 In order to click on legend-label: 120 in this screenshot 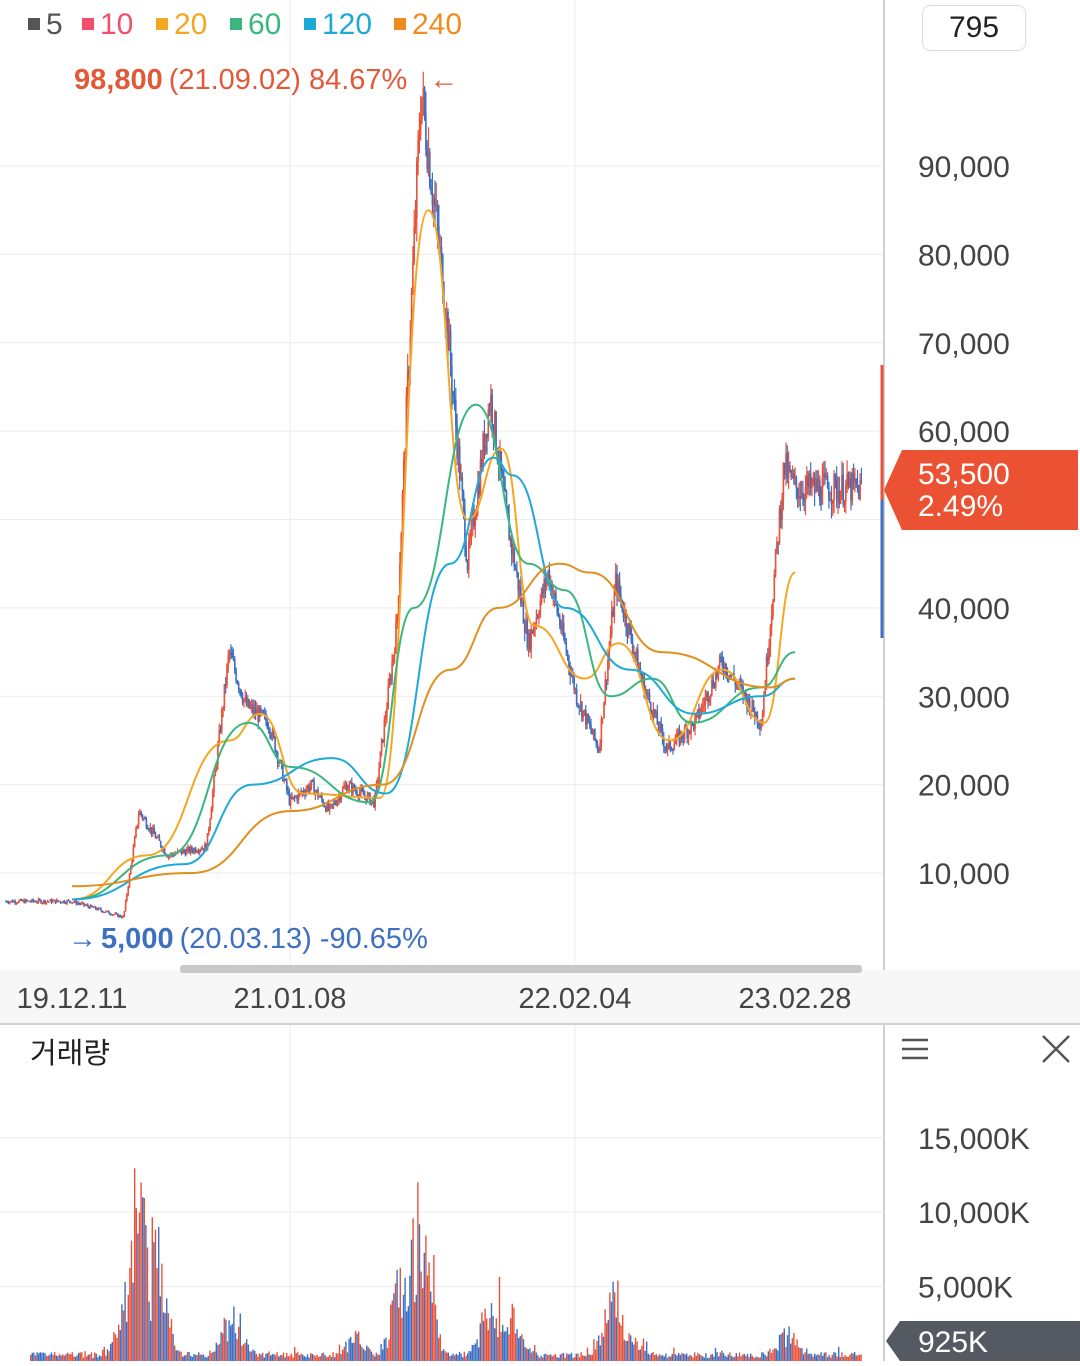, I will do `click(347, 24)`.